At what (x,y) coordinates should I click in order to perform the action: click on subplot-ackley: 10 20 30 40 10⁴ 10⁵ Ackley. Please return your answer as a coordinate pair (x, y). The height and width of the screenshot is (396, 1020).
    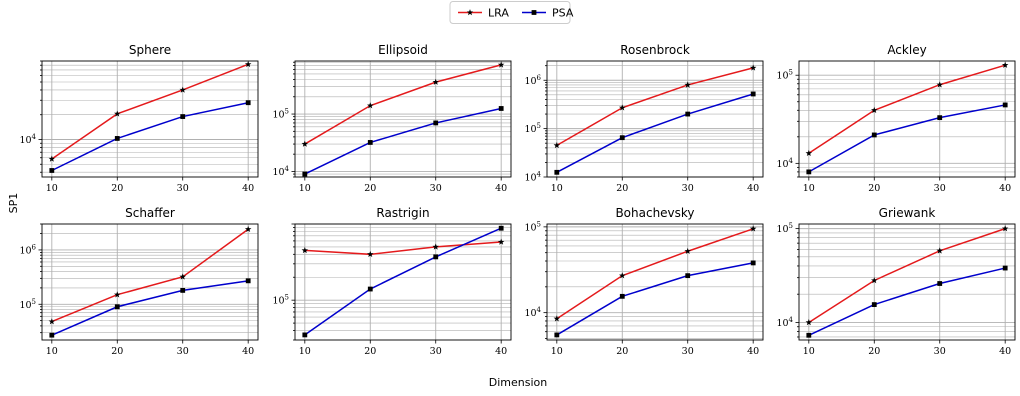
    Looking at the image, I should click on (896, 118).